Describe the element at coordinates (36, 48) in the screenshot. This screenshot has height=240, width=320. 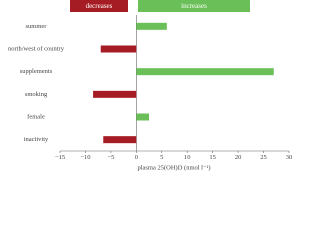
I see `y-tick-label: north/west of country` at that location.